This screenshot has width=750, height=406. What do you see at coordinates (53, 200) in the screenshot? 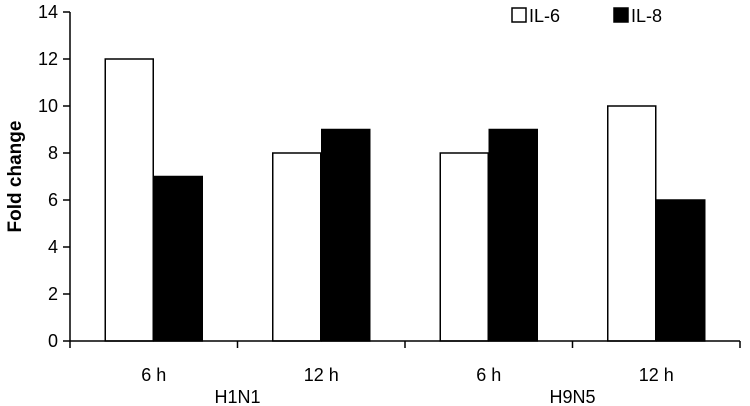
I see `y-tick-label: 6` at bounding box center [53, 200].